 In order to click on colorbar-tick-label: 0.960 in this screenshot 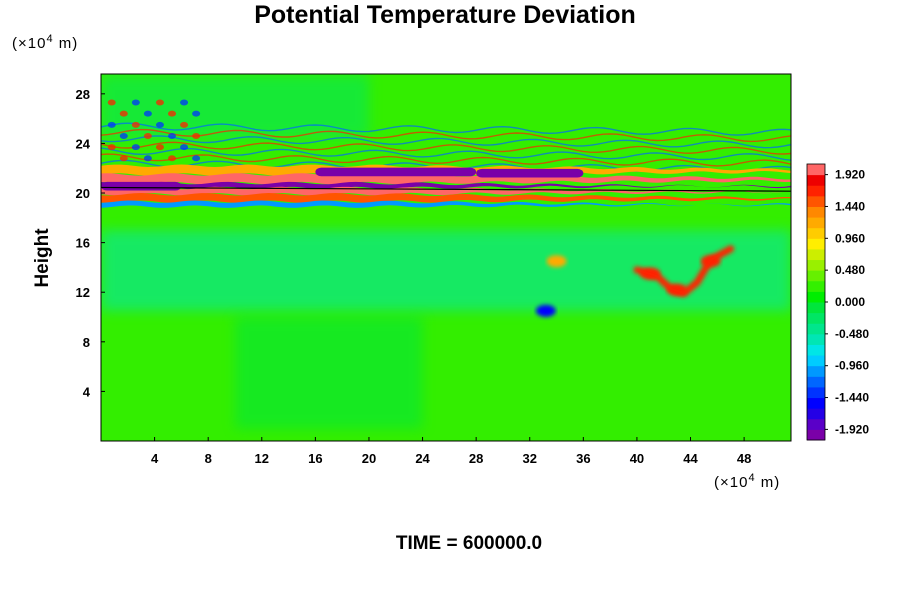, I will do `click(850, 238)`.